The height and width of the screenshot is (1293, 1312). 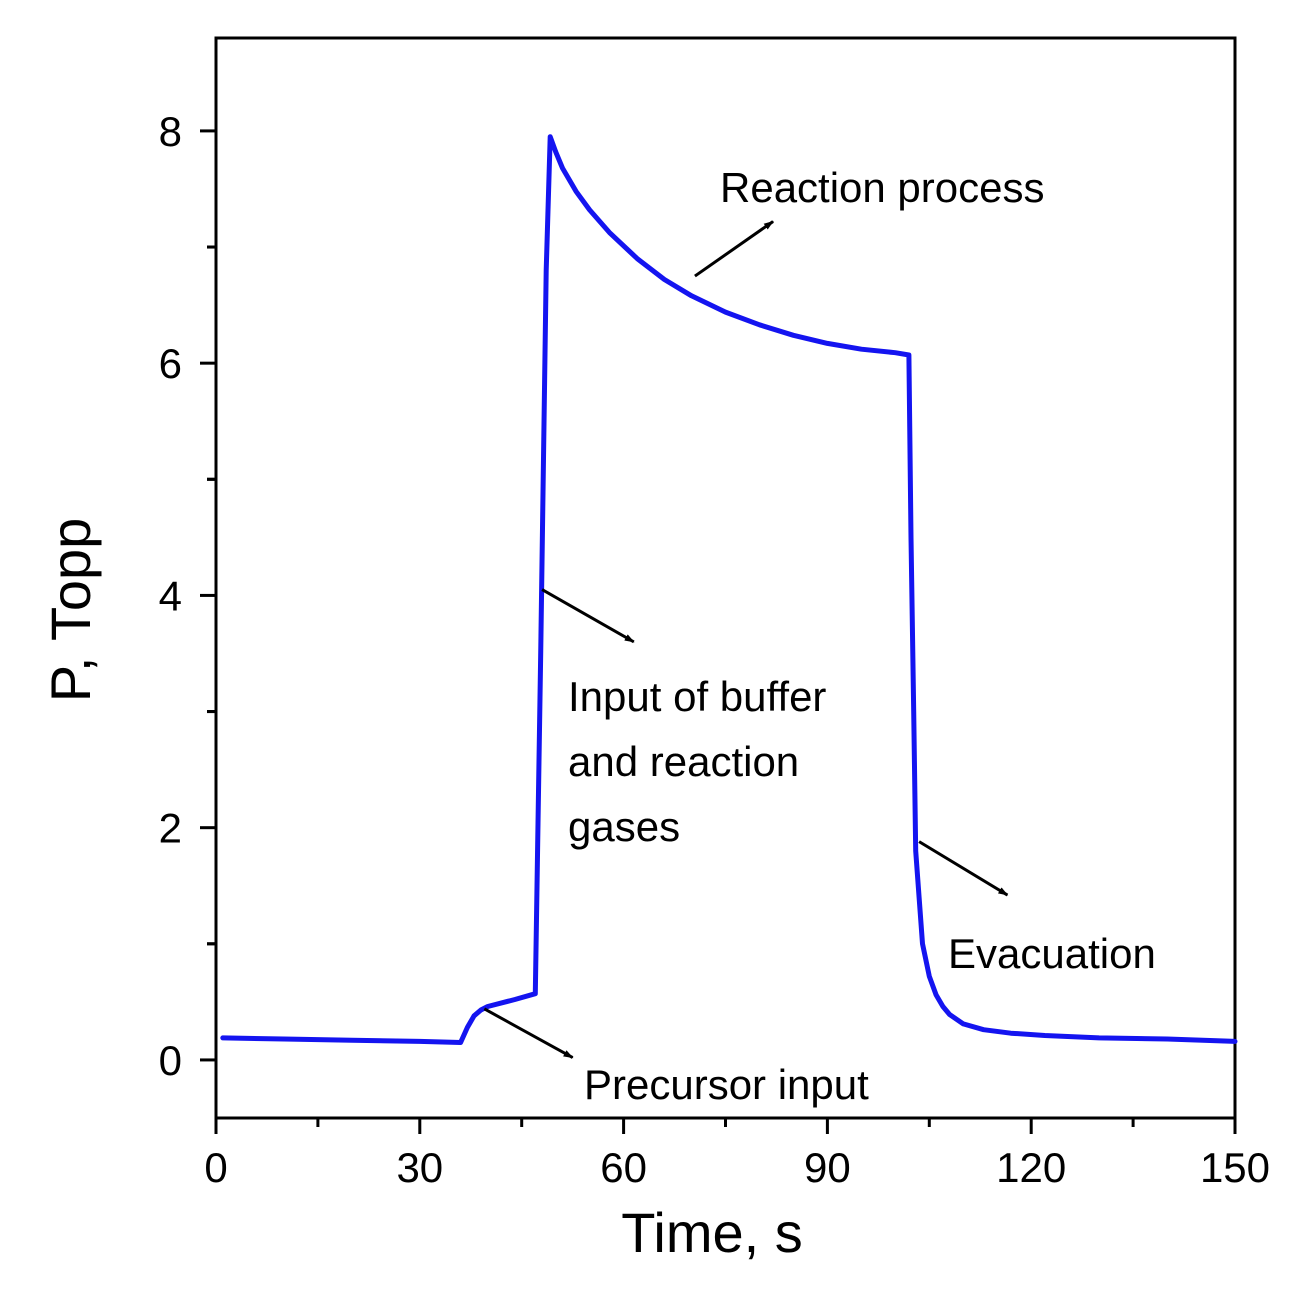 I want to click on annotation-input-buffer: Input of buffer, so click(x=697, y=696).